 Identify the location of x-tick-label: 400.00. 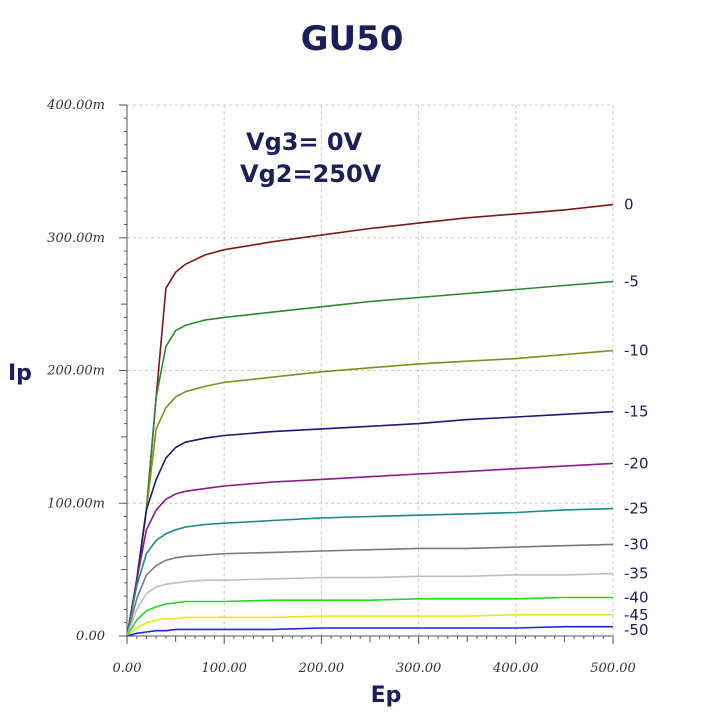
(515, 668).